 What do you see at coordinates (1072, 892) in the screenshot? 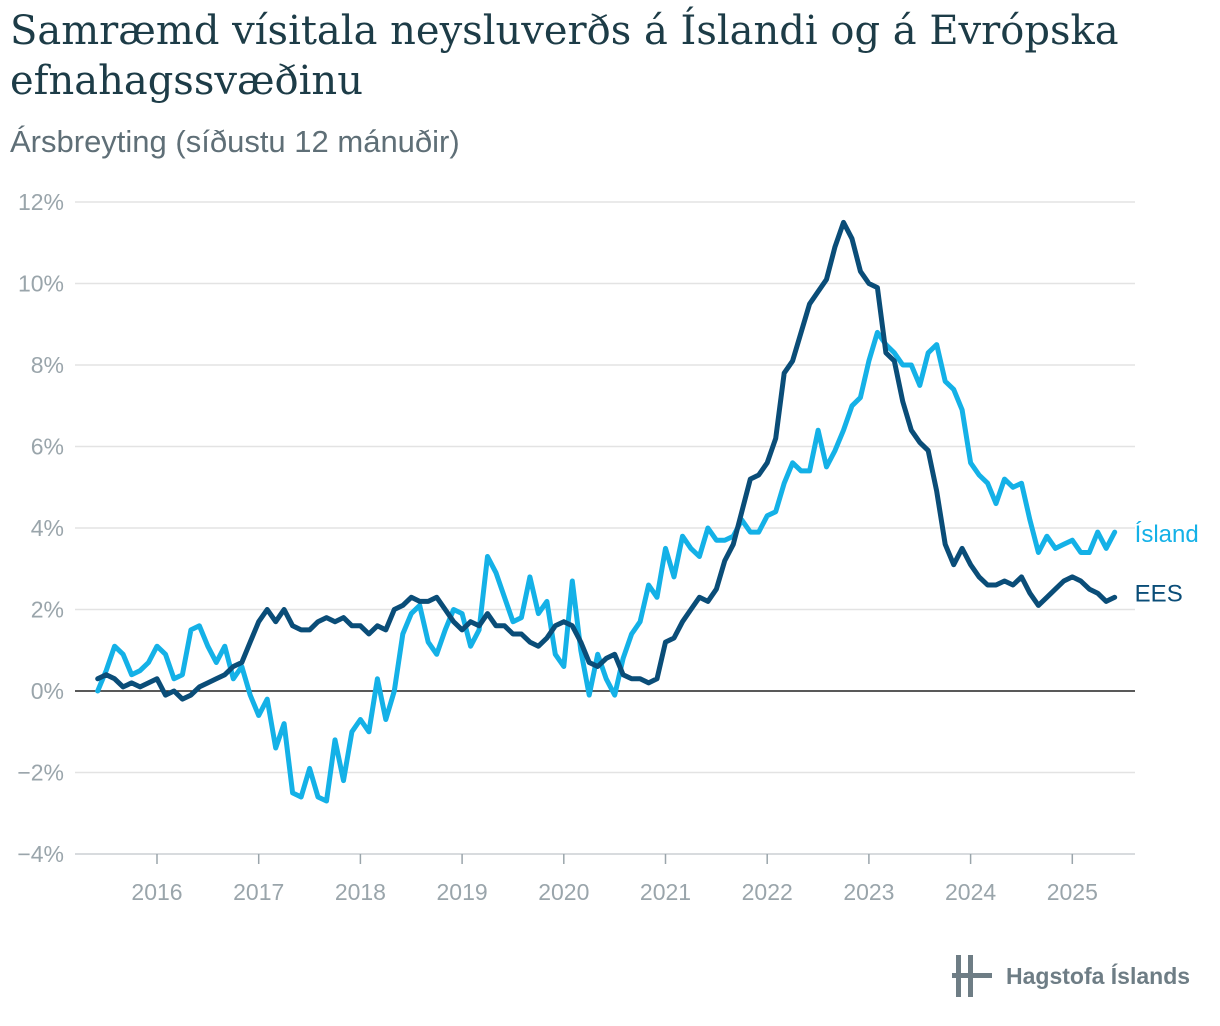
I see `x-tick-label: 2025` at bounding box center [1072, 892].